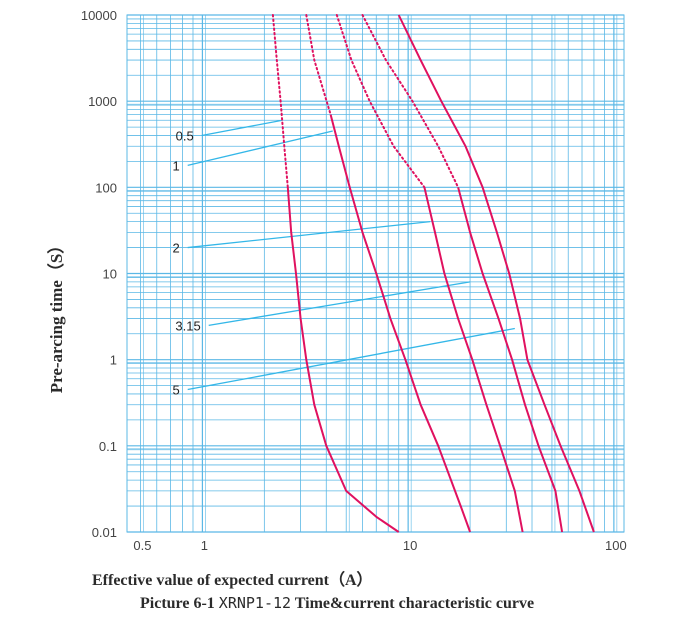 The width and height of the screenshot is (697, 624). I want to click on caption-model: XRNP1-12, so click(255, 603).